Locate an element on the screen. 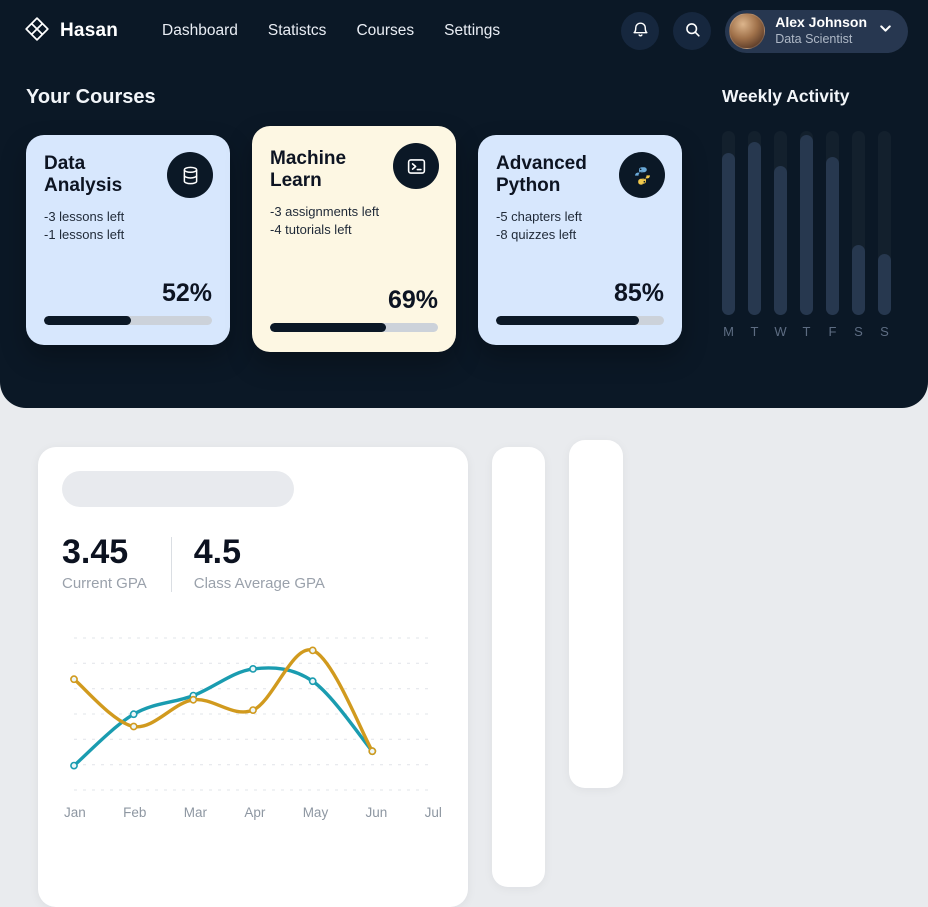  avatar is located at coordinates (747, 31).